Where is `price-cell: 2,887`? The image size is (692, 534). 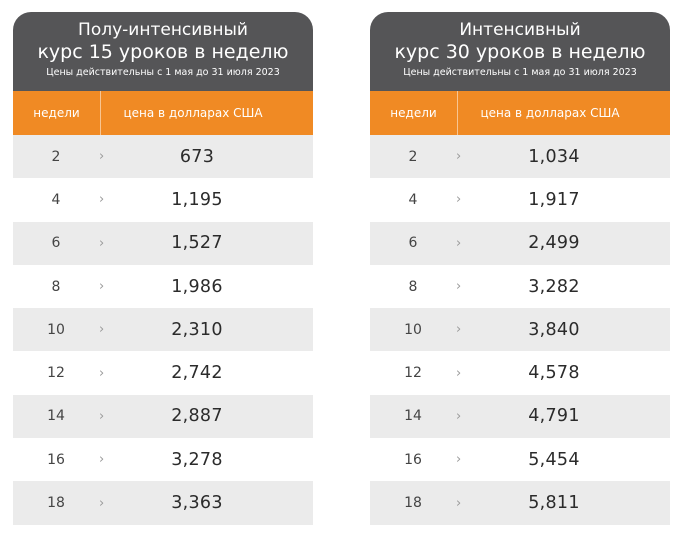 price-cell: 2,887 is located at coordinates (197, 416).